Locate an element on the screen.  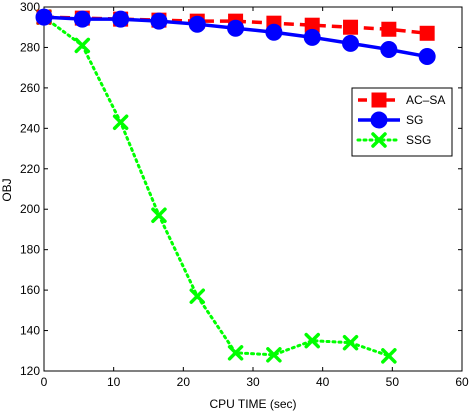
legend-label-ssg: SSG is located at coordinates (418, 140).